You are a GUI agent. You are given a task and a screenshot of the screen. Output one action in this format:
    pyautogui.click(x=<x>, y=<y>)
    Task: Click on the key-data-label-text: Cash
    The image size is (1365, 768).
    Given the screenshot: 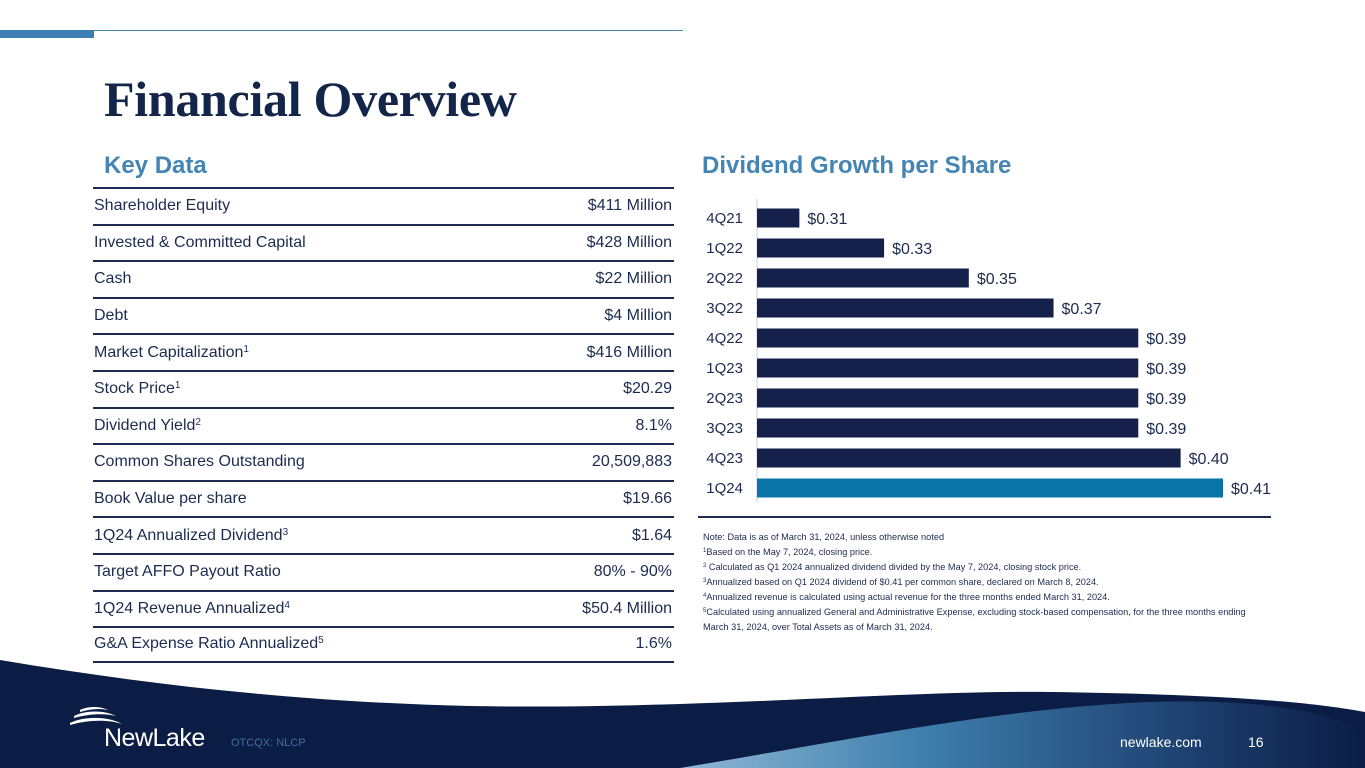 What is the action you would take?
    pyautogui.click(x=113, y=279)
    